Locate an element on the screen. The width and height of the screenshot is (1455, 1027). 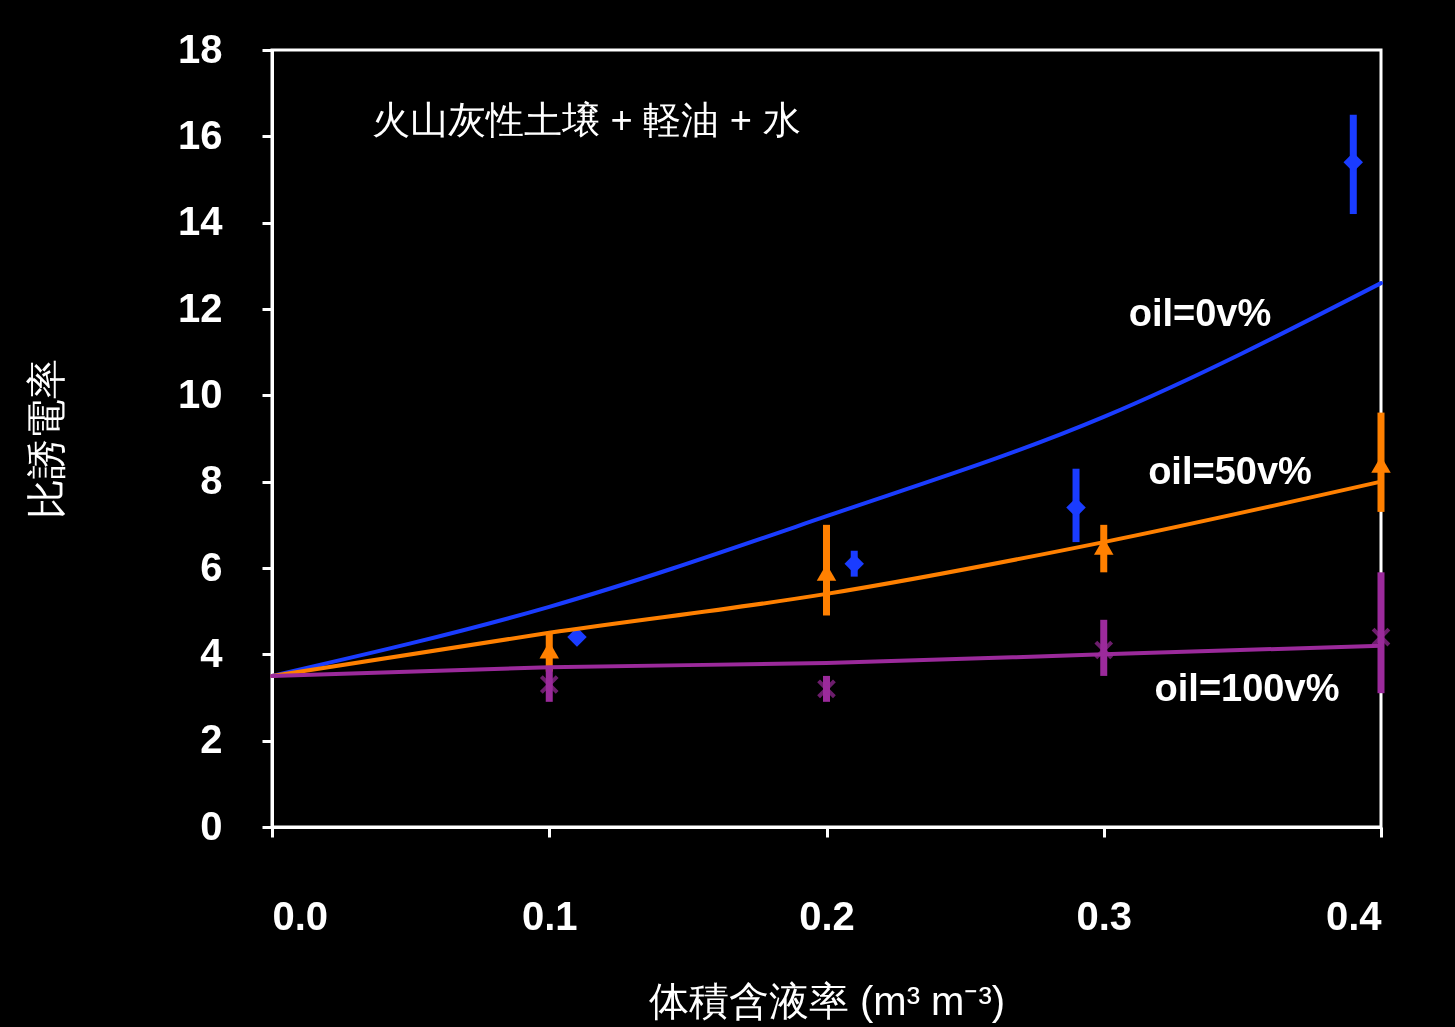
annotation: oil=50v% is located at coordinates (1230, 471).